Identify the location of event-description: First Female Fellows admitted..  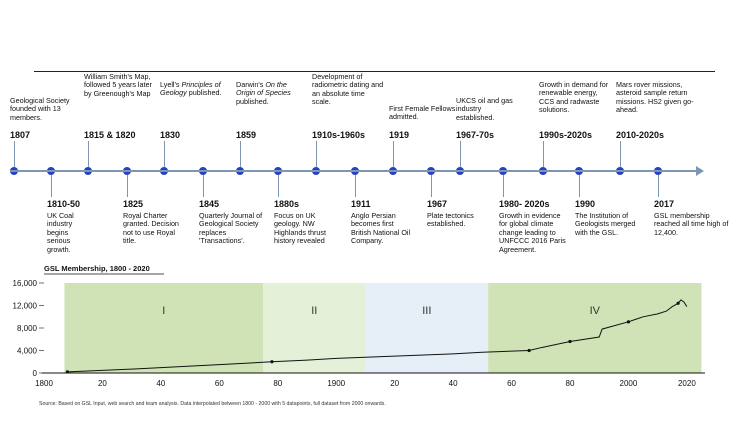
(422, 113).